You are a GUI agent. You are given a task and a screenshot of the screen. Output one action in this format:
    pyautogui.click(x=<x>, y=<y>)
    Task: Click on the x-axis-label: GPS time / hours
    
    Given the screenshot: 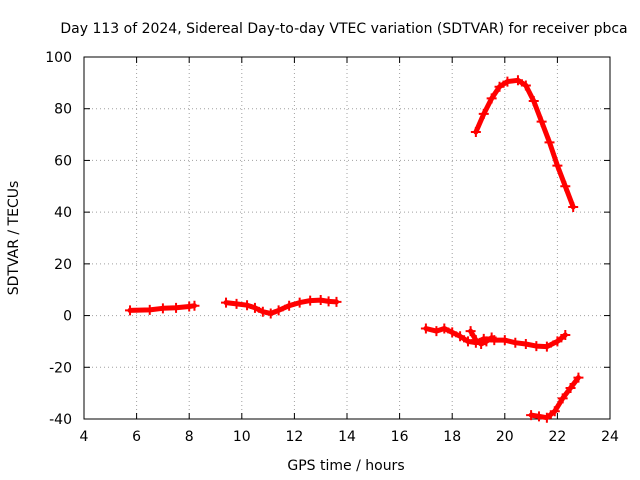 What is the action you would take?
    pyautogui.click(x=345, y=466)
    